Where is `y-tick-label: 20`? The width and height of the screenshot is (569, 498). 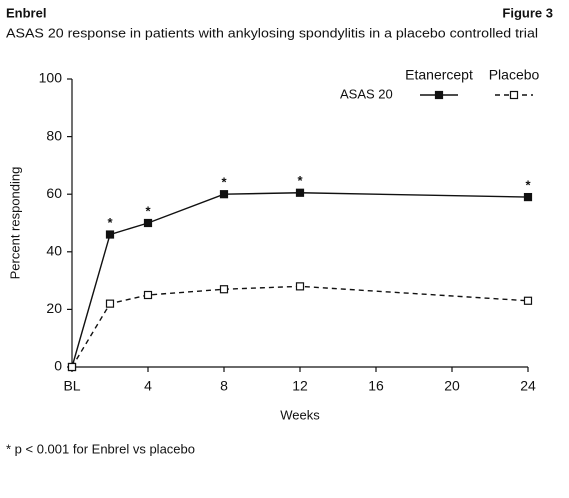
y-tick-label: 20 is located at coordinates (54, 308).